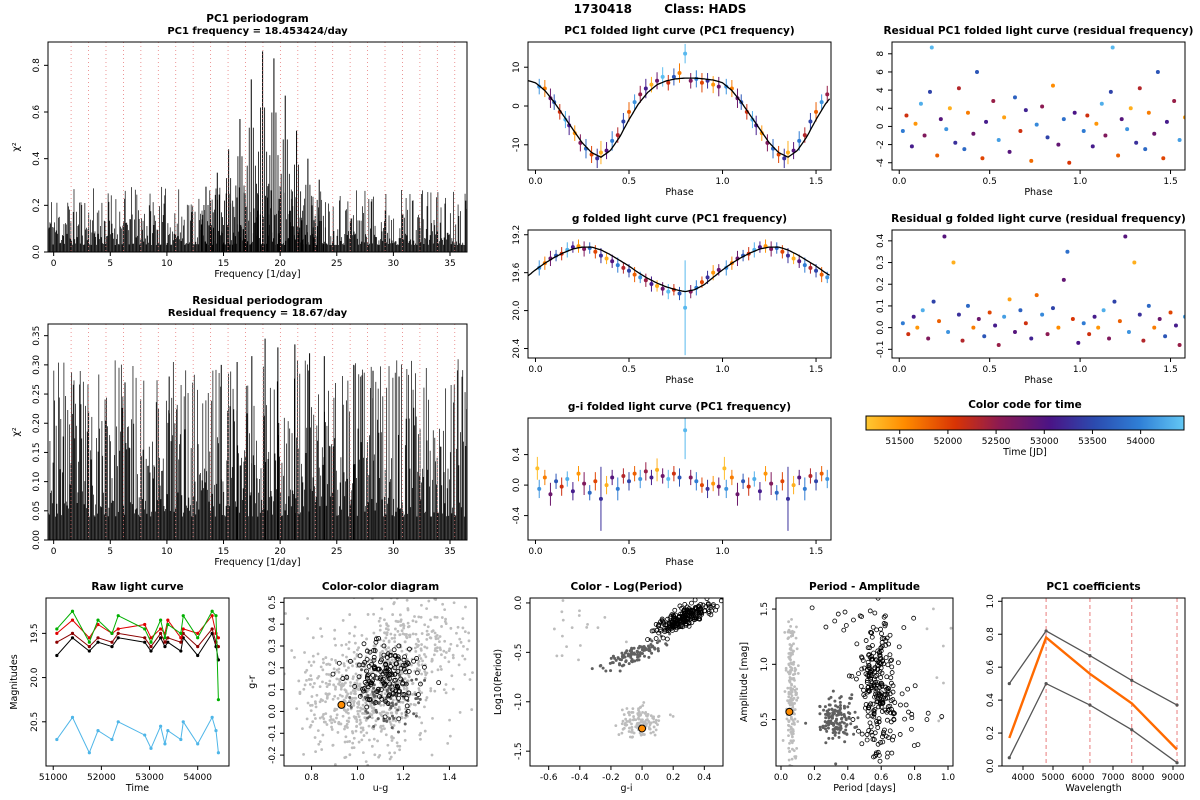 The image size is (1200, 800). Describe the element at coordinates (881, 54) in the screenshot. I see `svg-text: 8` at that location.